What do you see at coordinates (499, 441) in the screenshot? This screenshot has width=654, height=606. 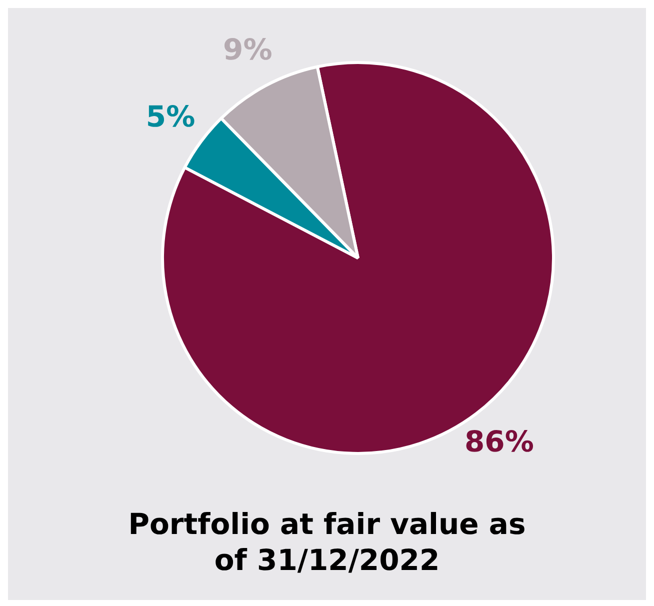 I see `data-label: 86%` at bounding box center [499, 441].